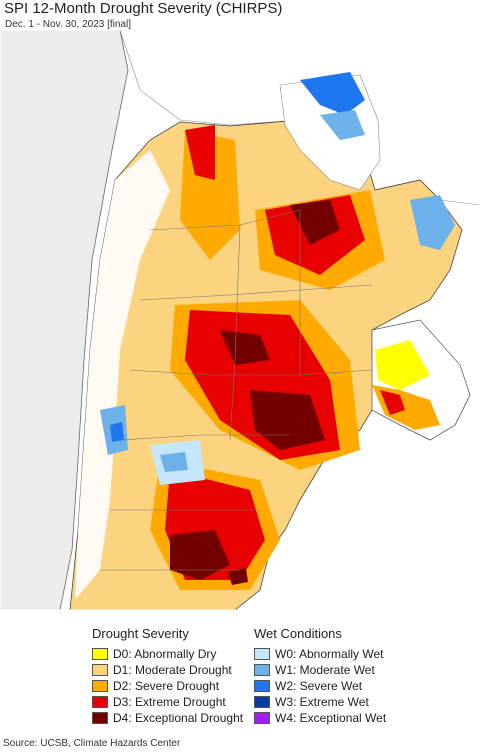  Describe the element at coordinates (140, 633) in the screenshot. I see `drought-legend-title: Drought Severity` at that location.